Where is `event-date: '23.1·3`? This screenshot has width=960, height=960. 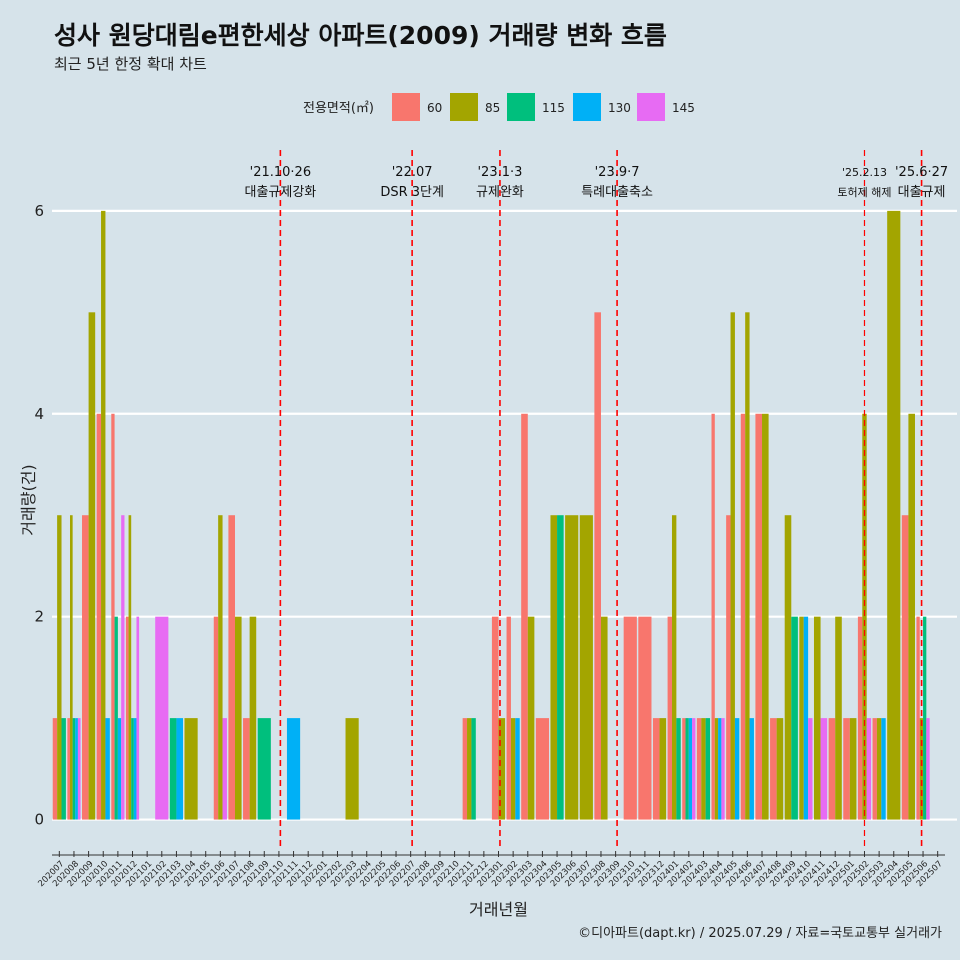
event-date: '23.1·3 is located at coordinates (499, 172).